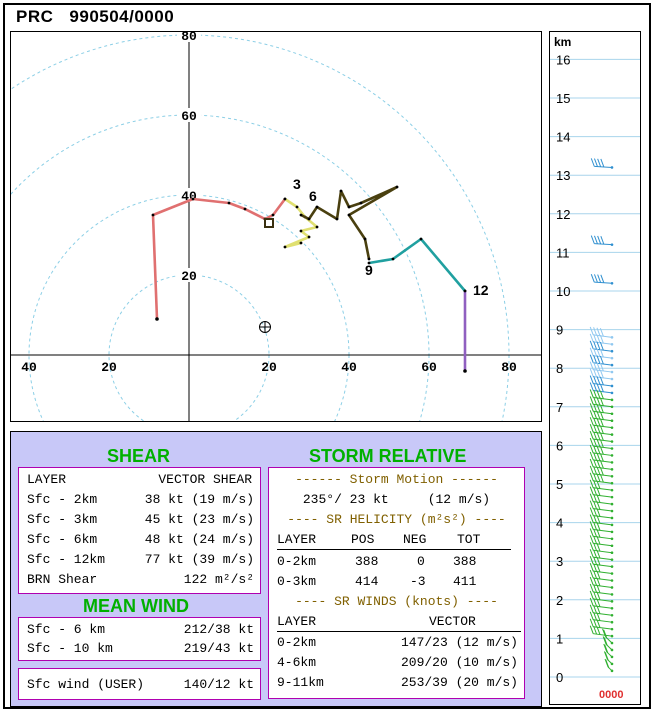 The width and height of the screenshot is (658, 714). Describe the element at coordinates (459, 642) in the screenshot. I see `sr-winds-row-vector: 147/23 (12 m/s)` at that location.